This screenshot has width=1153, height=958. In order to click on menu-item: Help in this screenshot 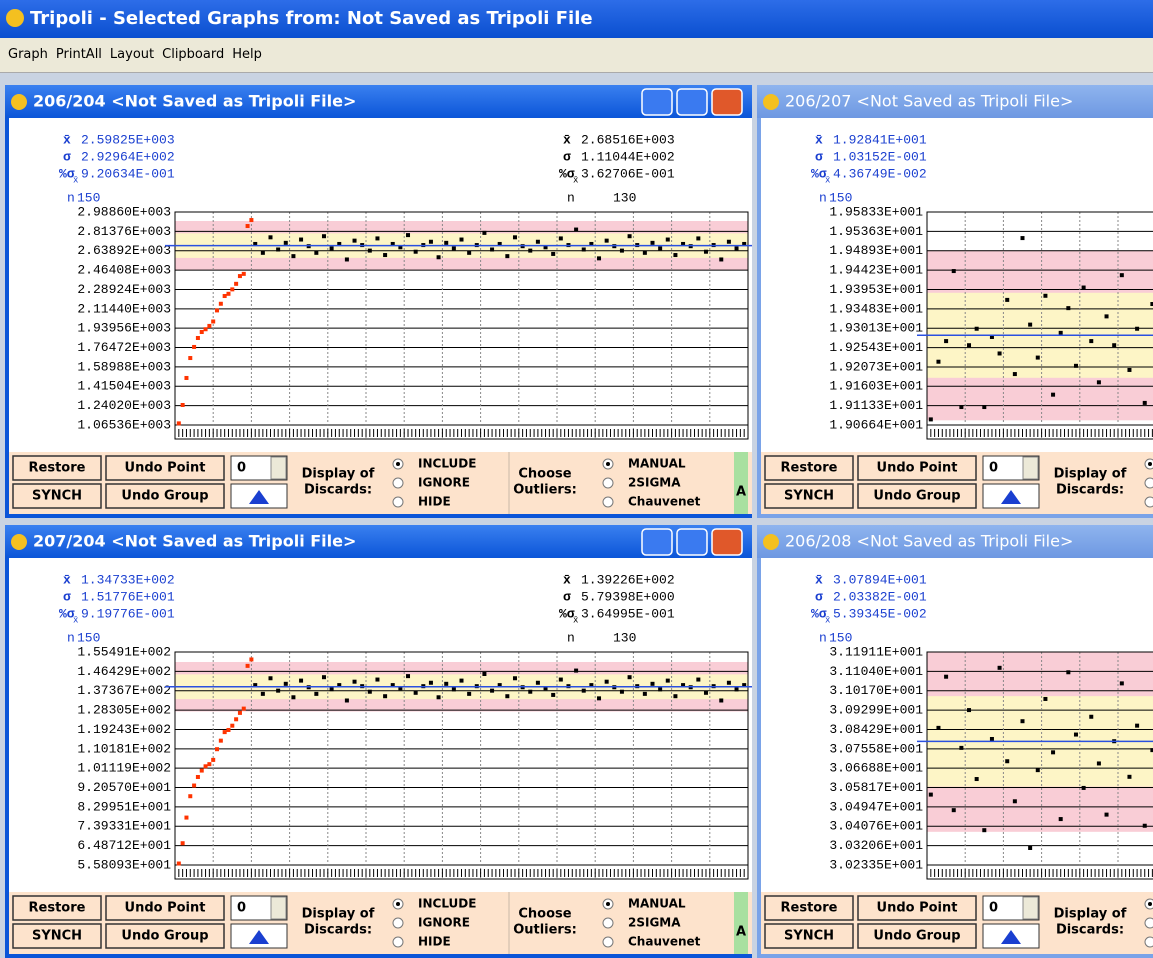, I will do `click(247, 54)`.